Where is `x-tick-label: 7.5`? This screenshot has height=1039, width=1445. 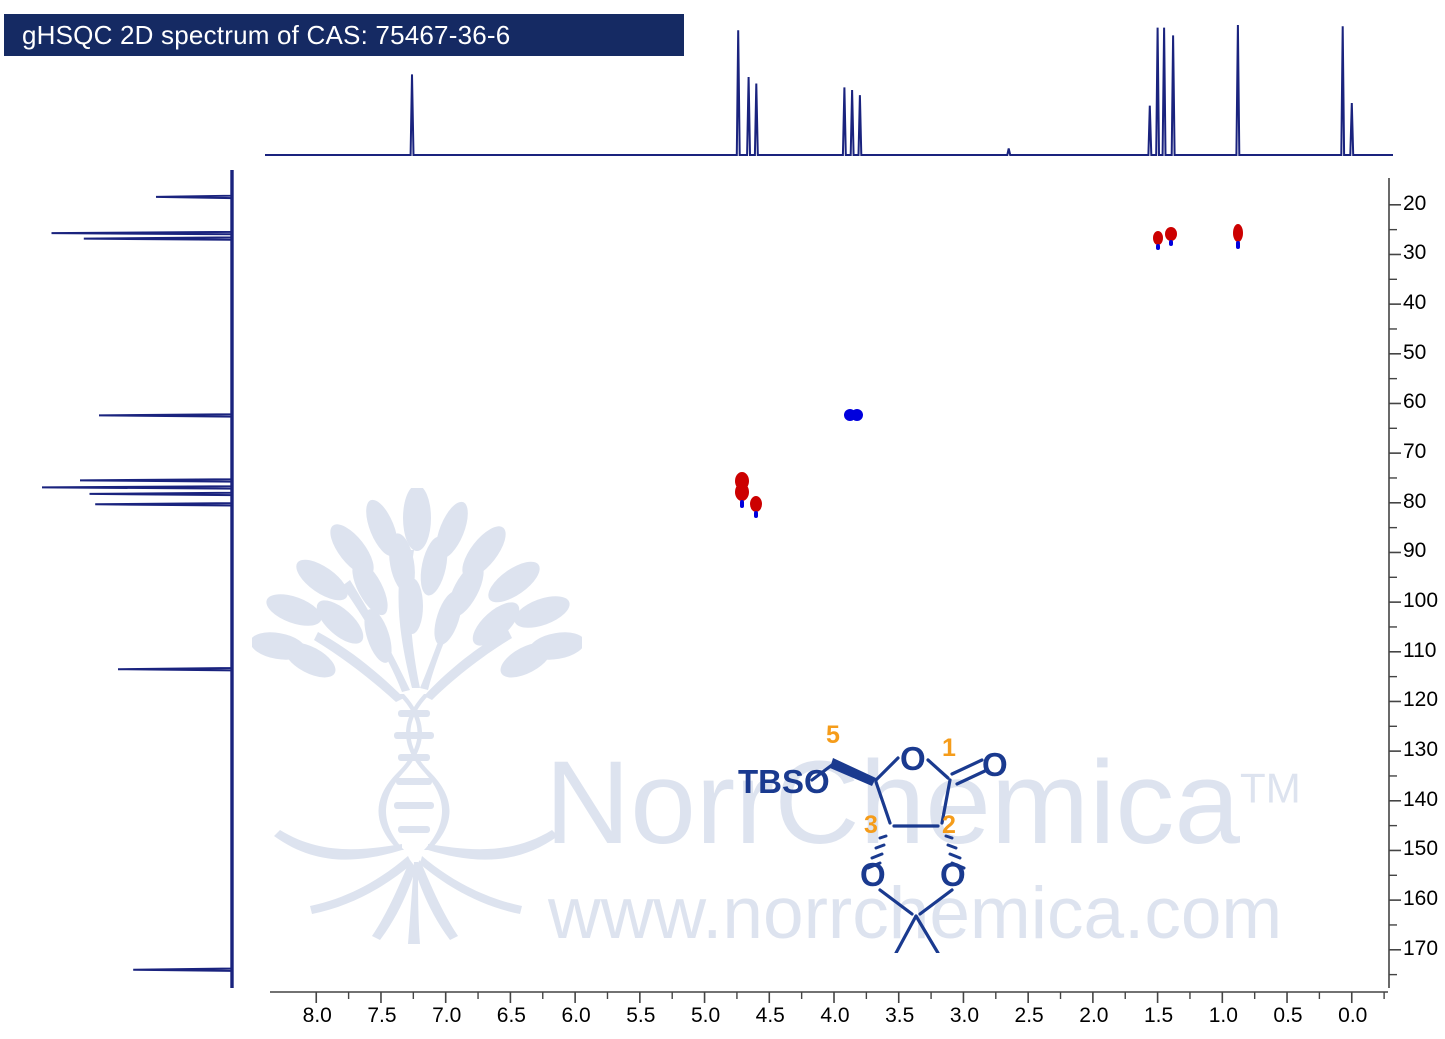
x-tick-label: 7.5 is located at coordinates (382, 1015).